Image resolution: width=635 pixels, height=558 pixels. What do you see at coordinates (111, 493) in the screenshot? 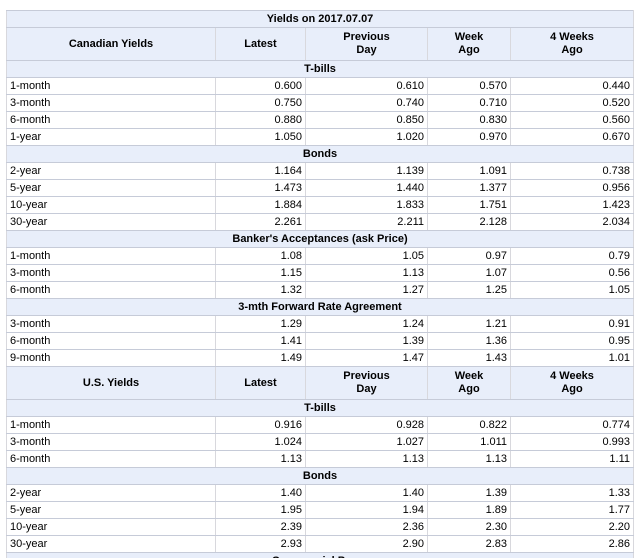
I see `row-label: 2-year` at bounding box center [111, 493].